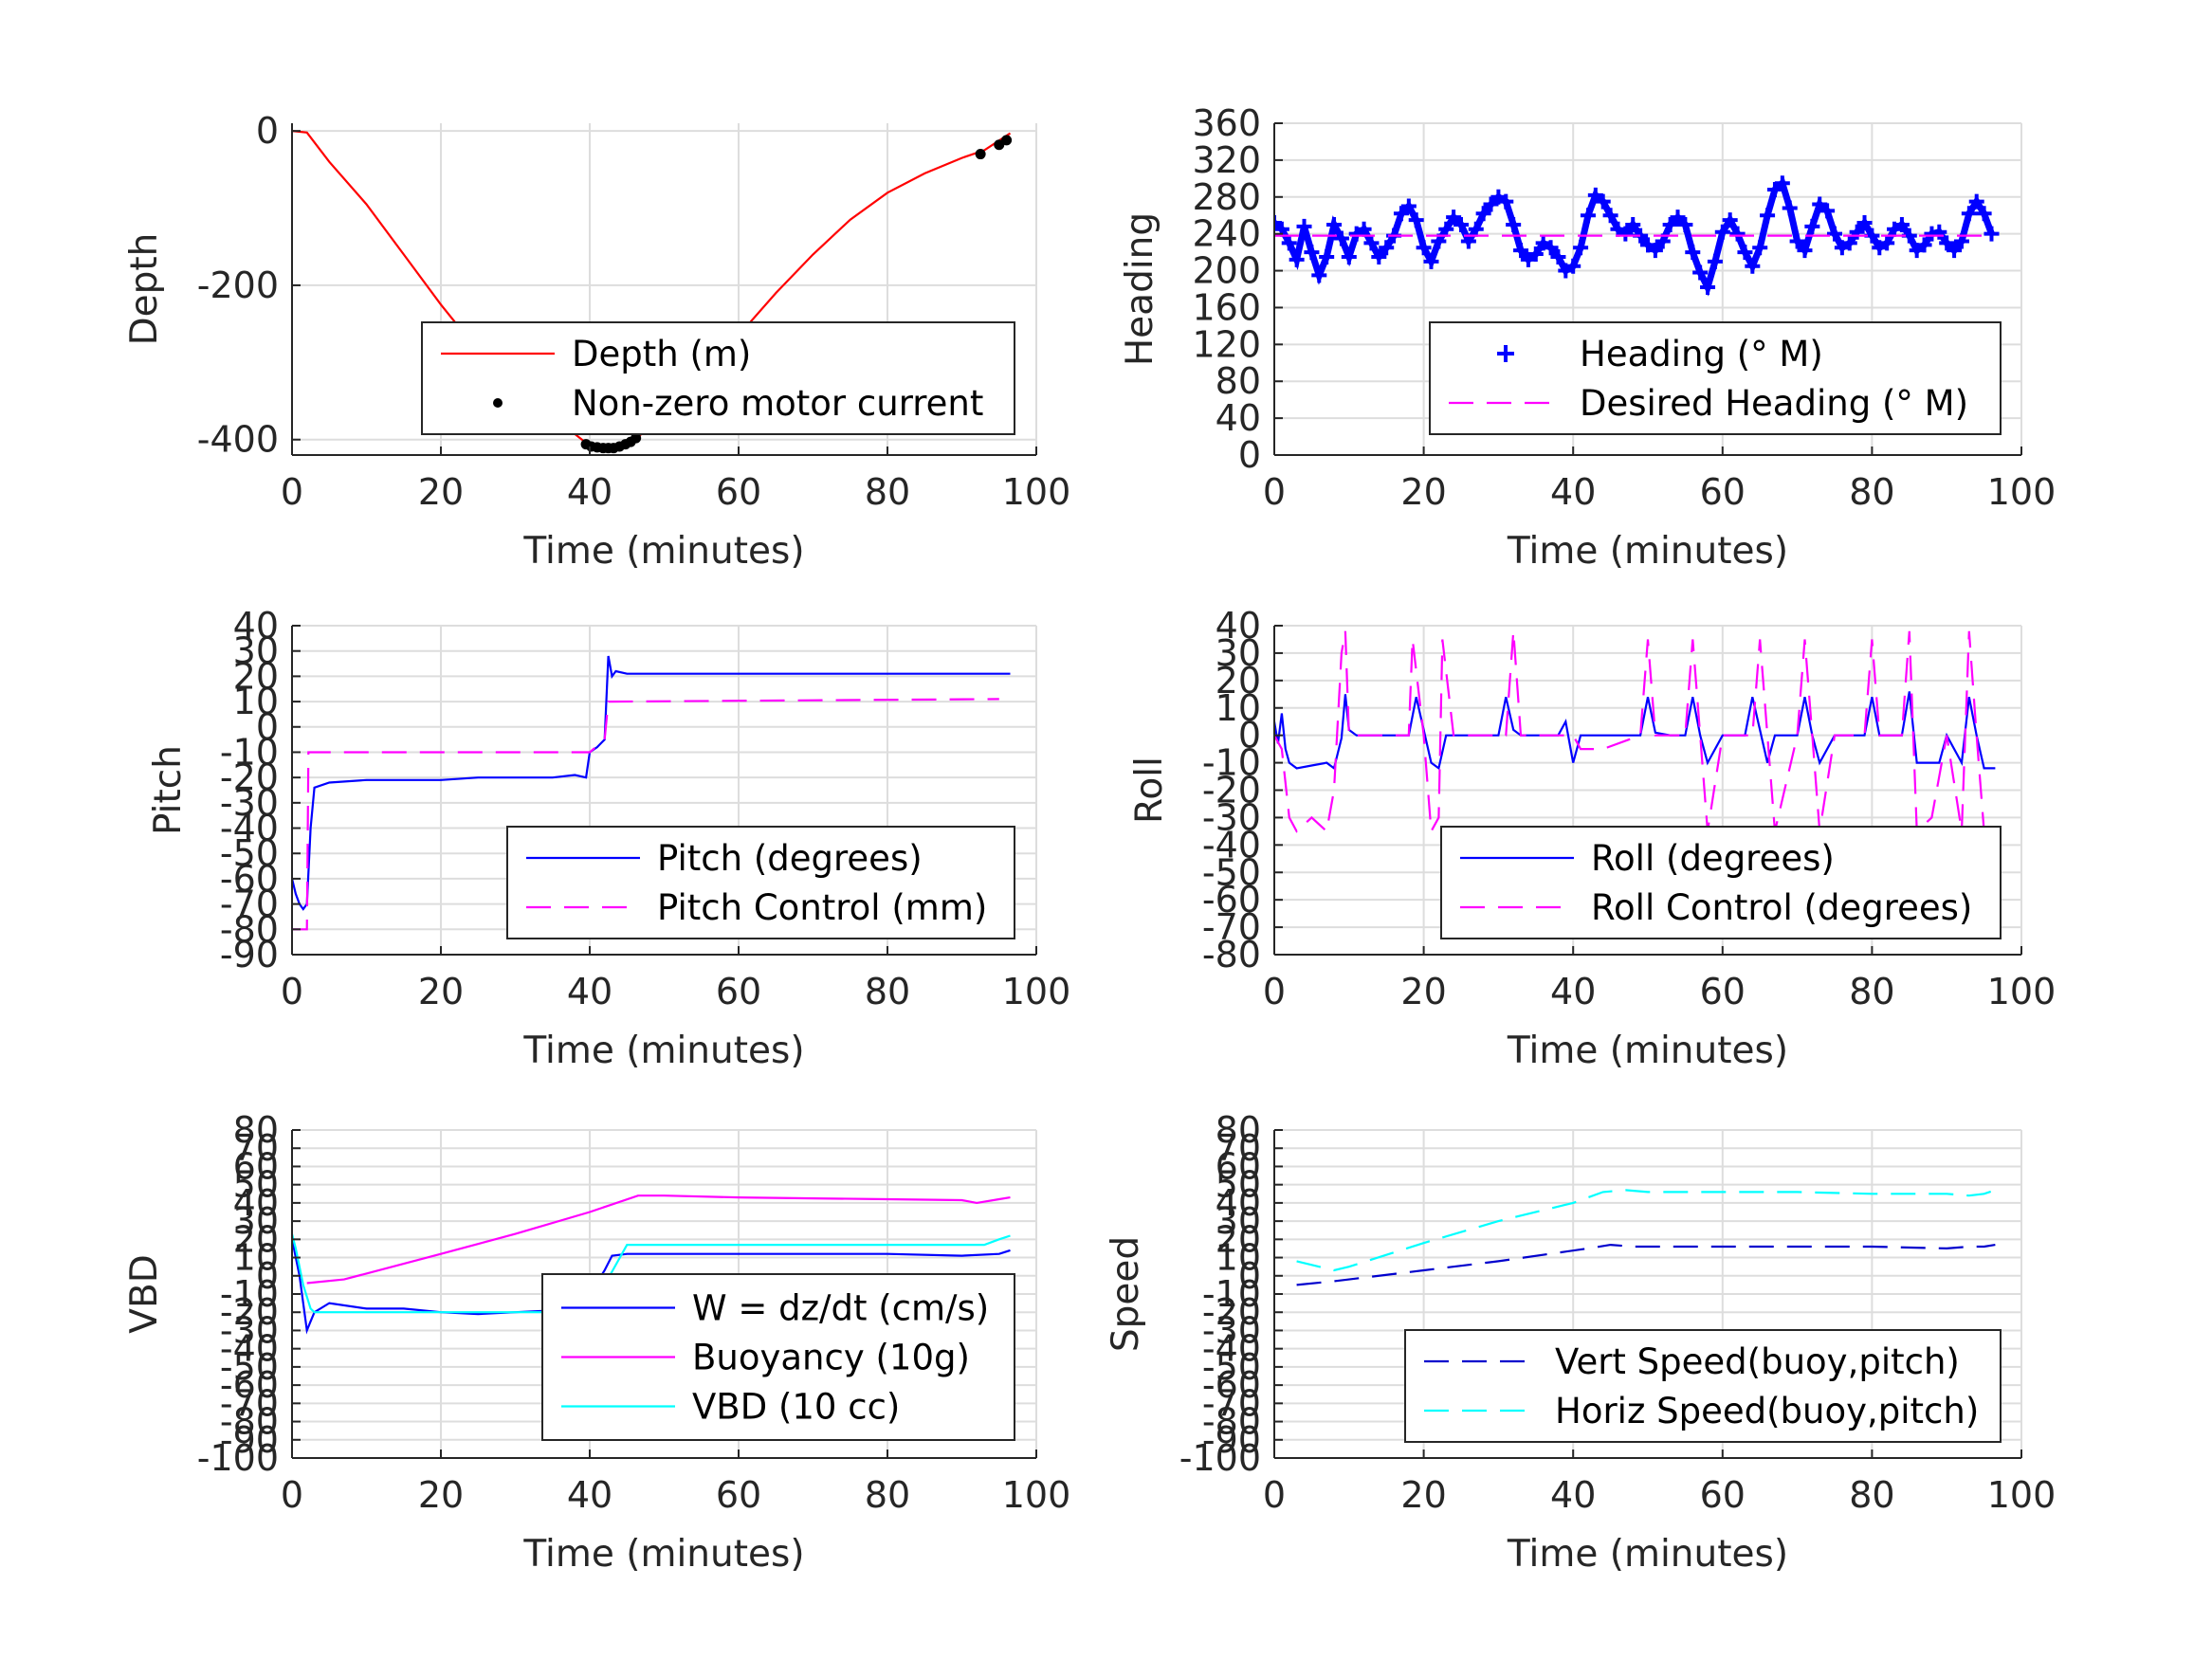 Image resolution: width=2212 pixels, height=1659 pixels. Describe the element at coordinates (831, 1358) in the screenshot. I see `legend-label: Buoyancy (10g)` at that location.